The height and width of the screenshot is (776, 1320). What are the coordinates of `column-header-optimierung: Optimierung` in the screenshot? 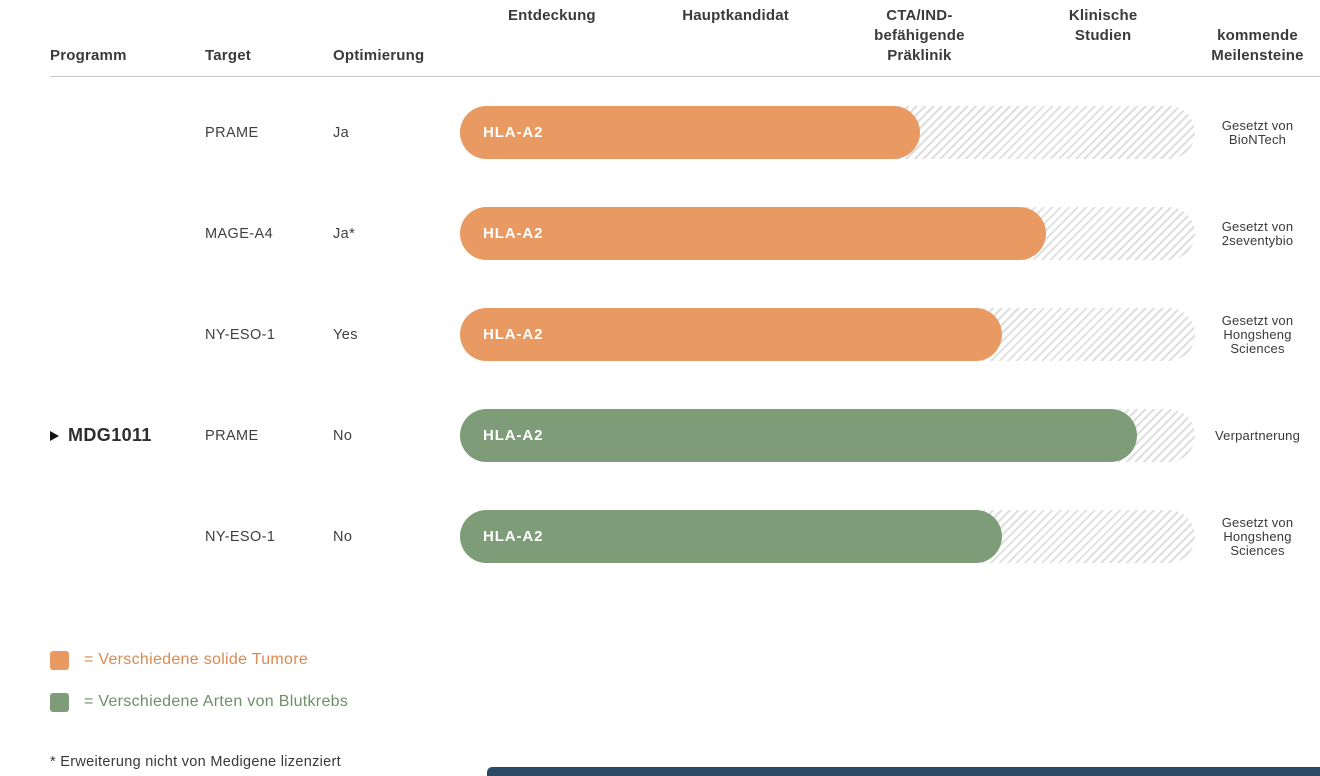 It's located at (379, 55).